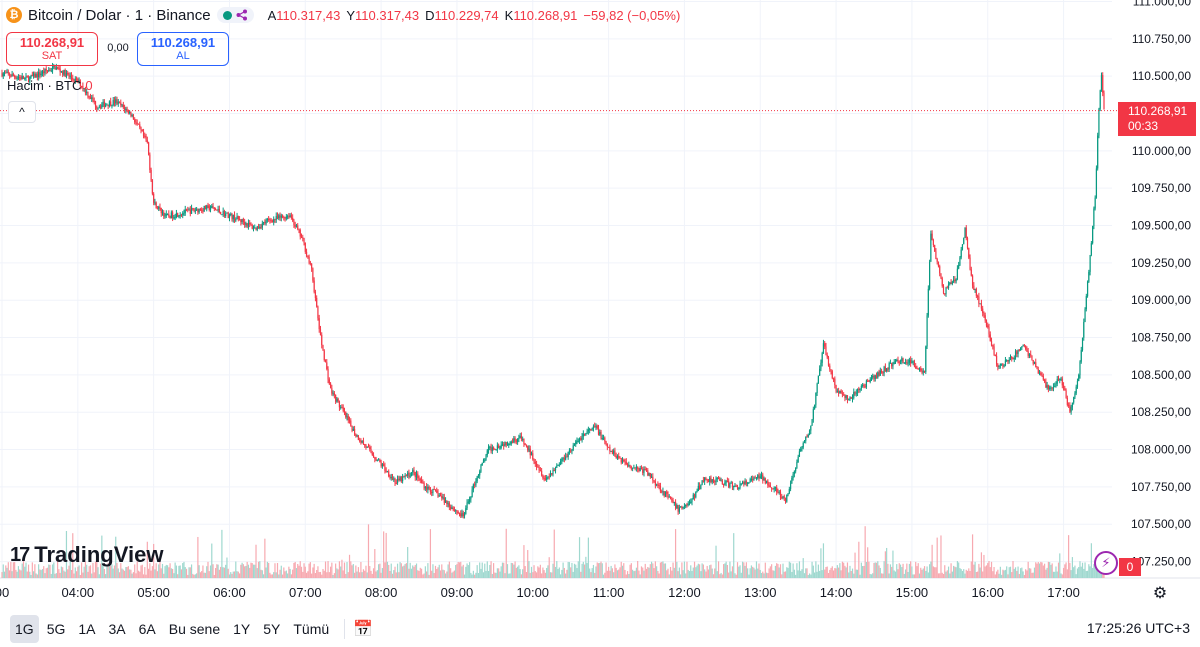  I want to click on timeframe-all: Tümü, so click(311, 628).